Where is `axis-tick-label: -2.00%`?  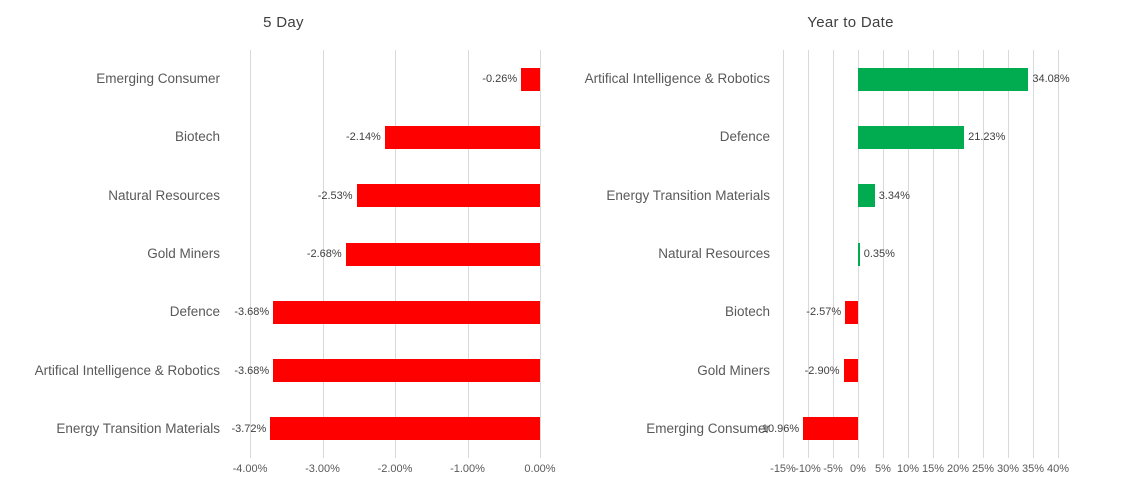 axis-tick-label: -2.00% is located at coordinates (395, 469).